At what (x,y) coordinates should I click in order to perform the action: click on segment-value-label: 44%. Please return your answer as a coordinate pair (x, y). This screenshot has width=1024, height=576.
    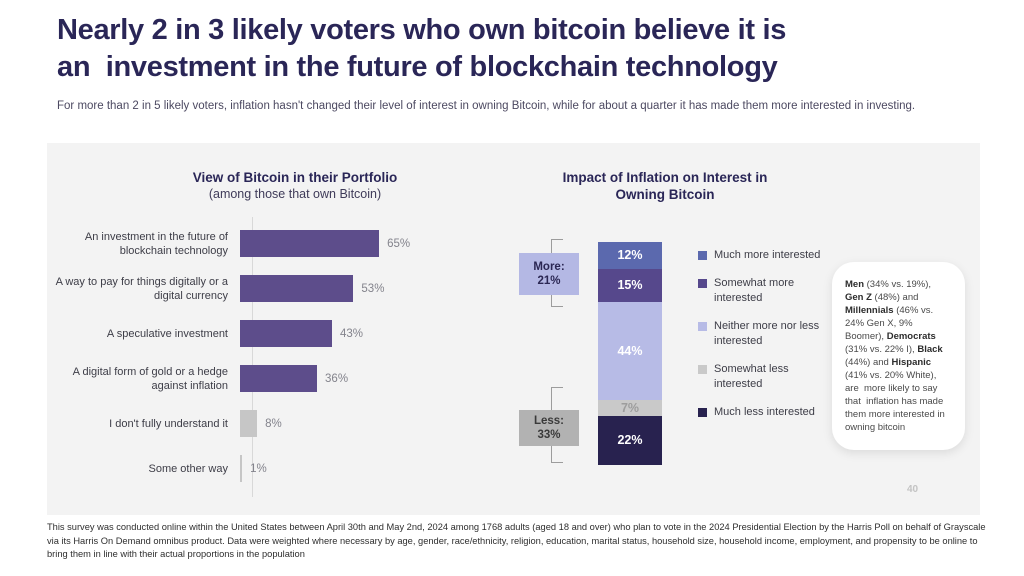
    Looking at the image, I should click on (630, 350).